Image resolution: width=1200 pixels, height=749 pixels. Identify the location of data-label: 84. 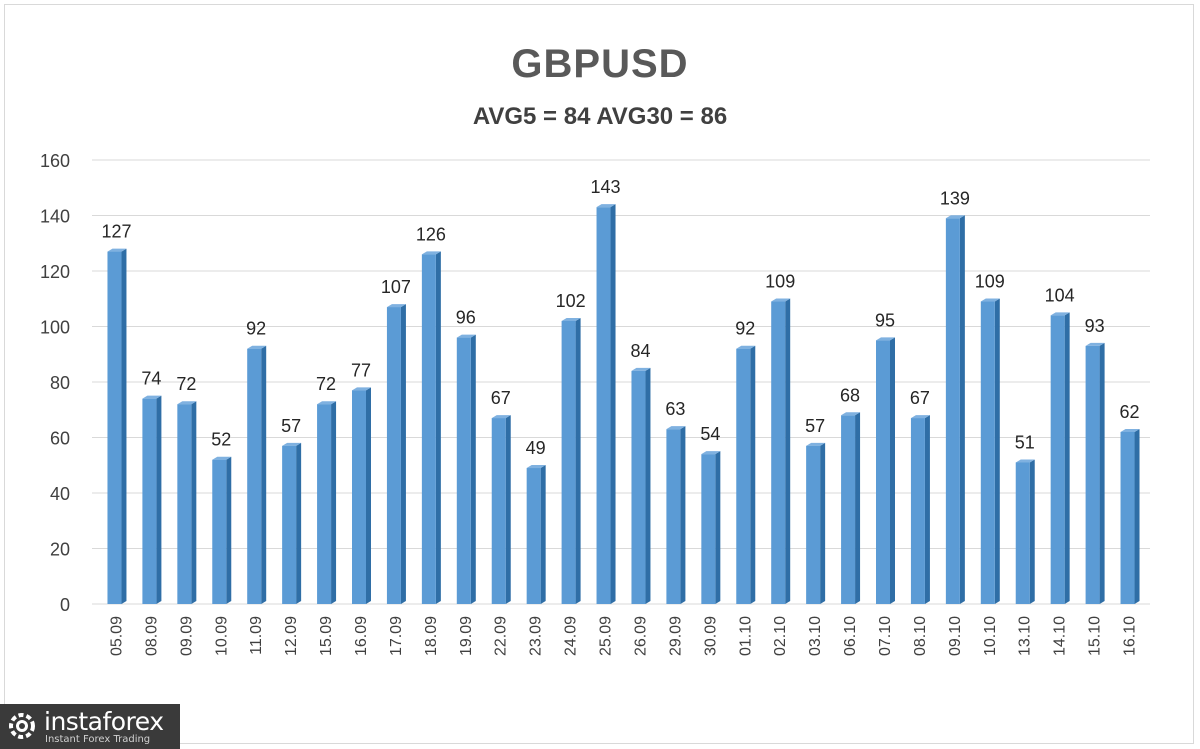
(640, 351).